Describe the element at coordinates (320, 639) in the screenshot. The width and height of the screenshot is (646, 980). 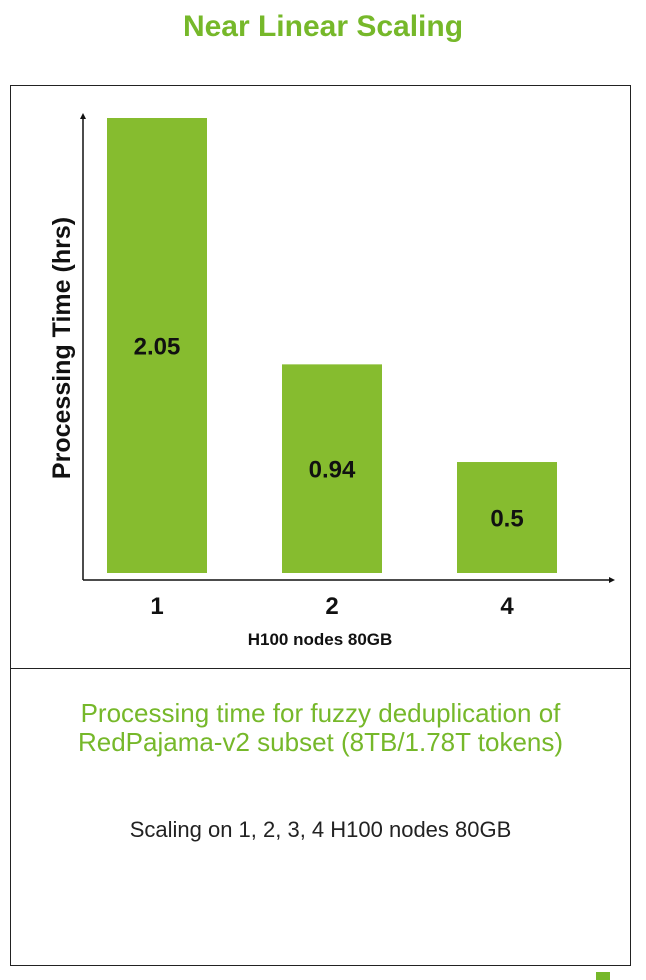
I see `x-axis-label: H100 nodes 80GB` at that location.